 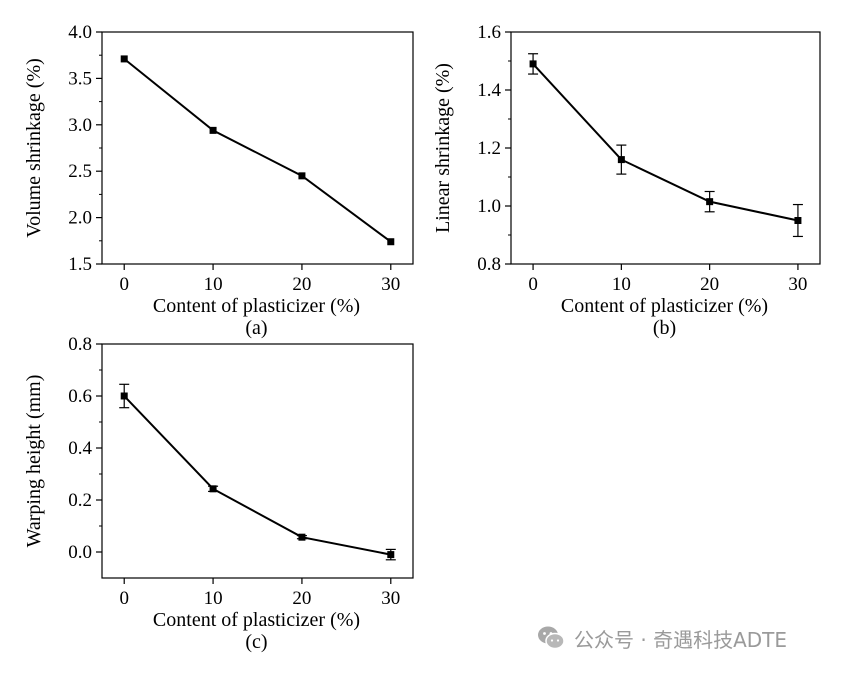 I want to click on panel-c-x-tick-label: 10, so click(x=213, y=598).